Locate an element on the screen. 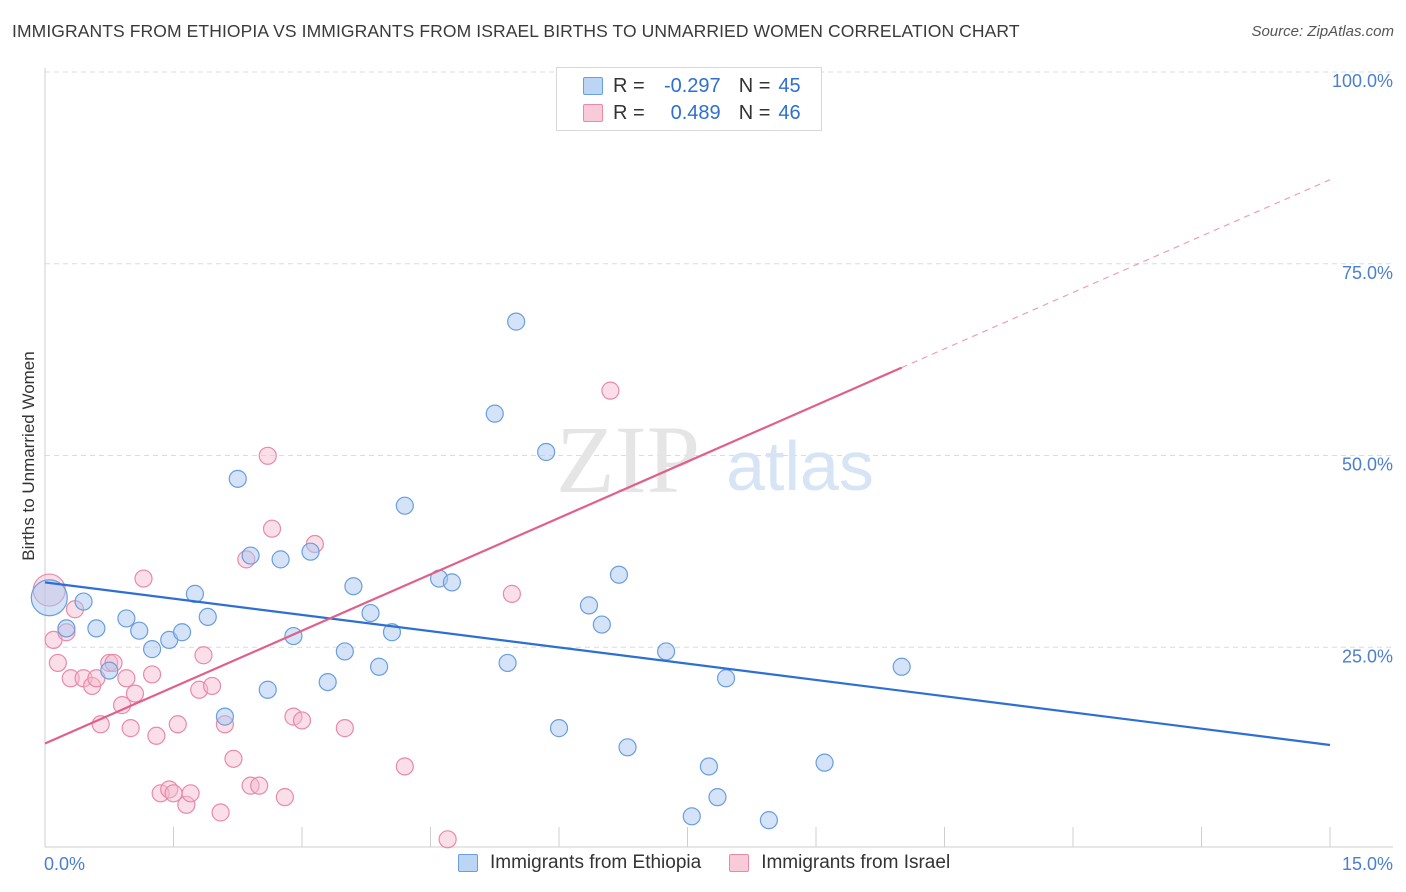 This screenshot has height=892, width=1406. legend-swatch-israel is located at coordinates (593, 113).